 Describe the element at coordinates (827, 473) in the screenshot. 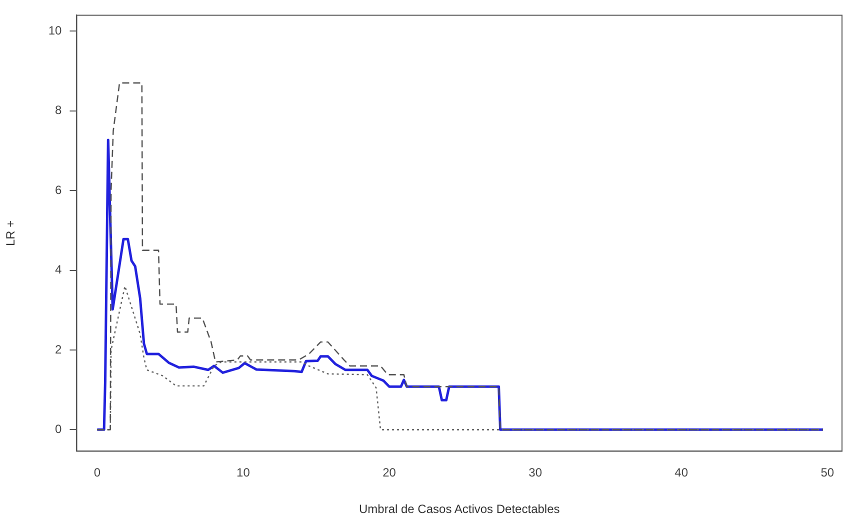

I see `x-tick-label: 50` at that location.